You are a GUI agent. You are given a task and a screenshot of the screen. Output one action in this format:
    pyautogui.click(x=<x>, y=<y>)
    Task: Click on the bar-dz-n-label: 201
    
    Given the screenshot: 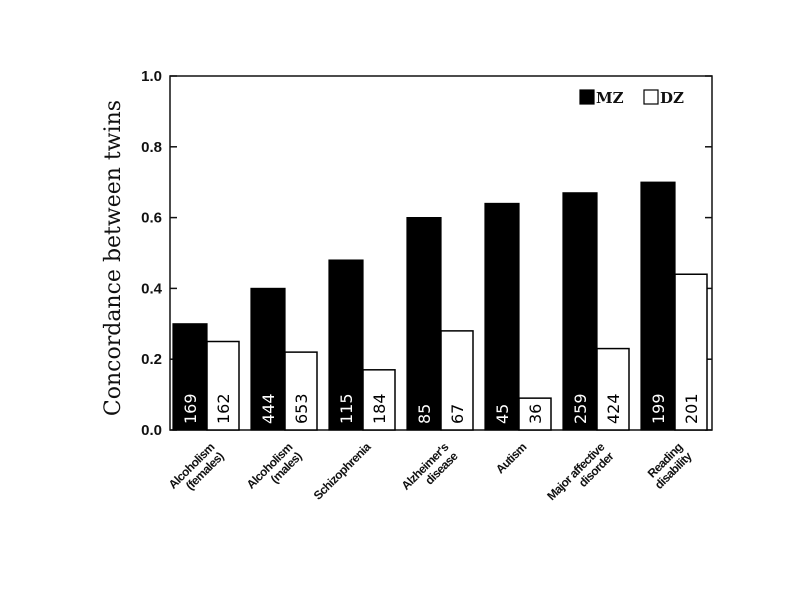 What is the action you would take?
    pyautogui.click(x=691, y=408)
    